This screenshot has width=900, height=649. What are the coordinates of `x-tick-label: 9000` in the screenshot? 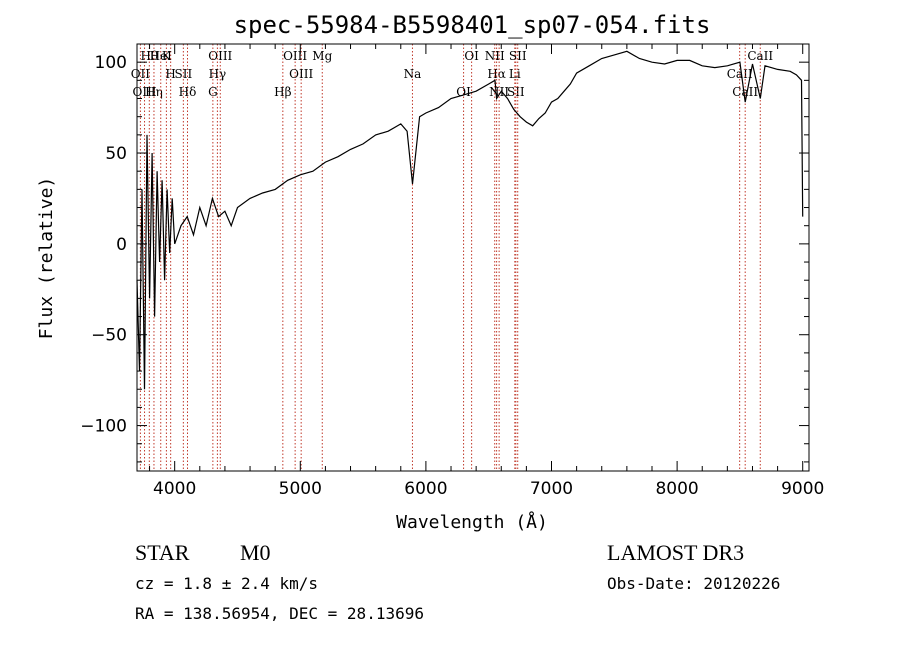 It's located at (802, 489).